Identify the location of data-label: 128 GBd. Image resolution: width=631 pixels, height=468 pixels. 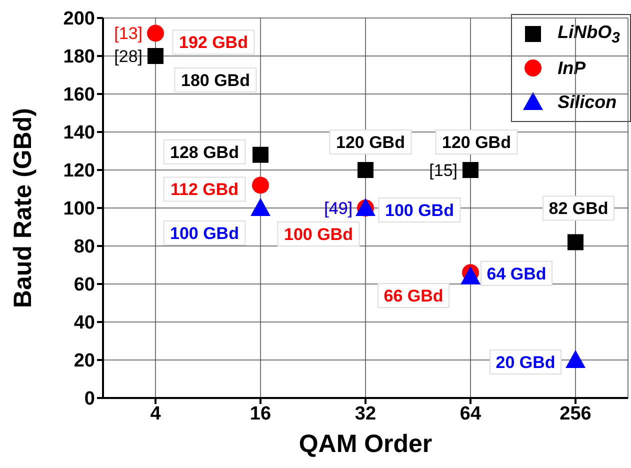
(204, 152).